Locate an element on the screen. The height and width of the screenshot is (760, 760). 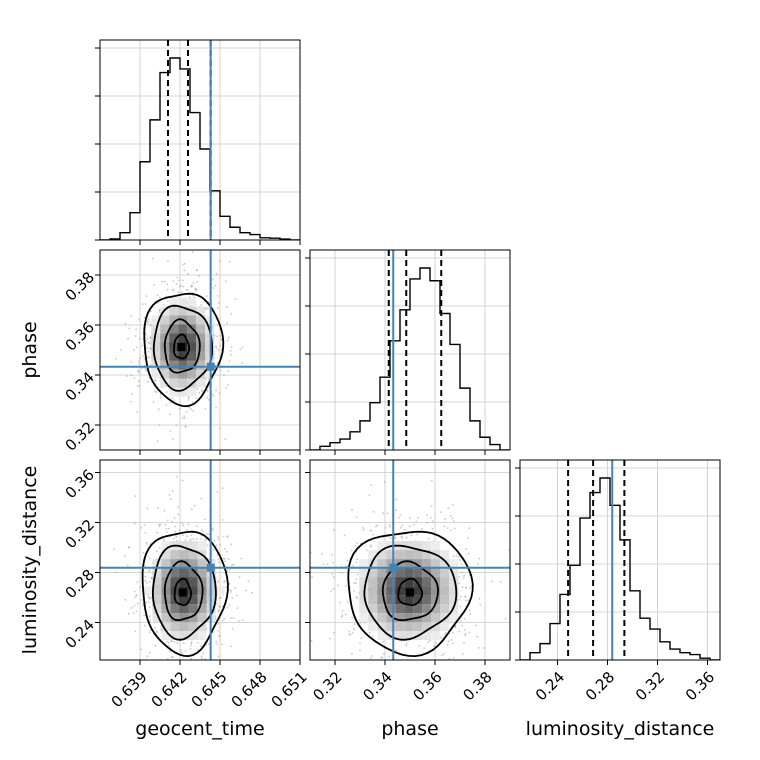
panel-phase-phase is located at coordinates (408, 352).